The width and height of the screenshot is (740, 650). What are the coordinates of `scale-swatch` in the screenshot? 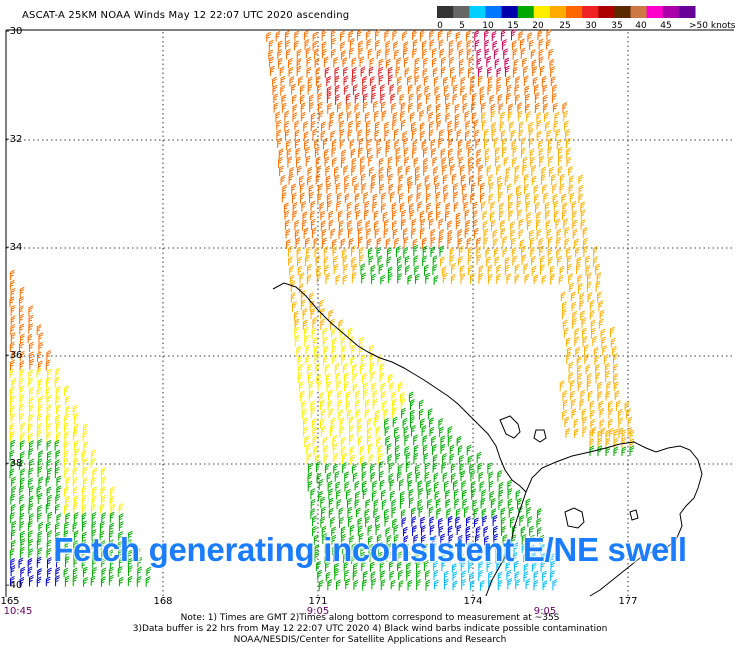 It's located at (687, 12).